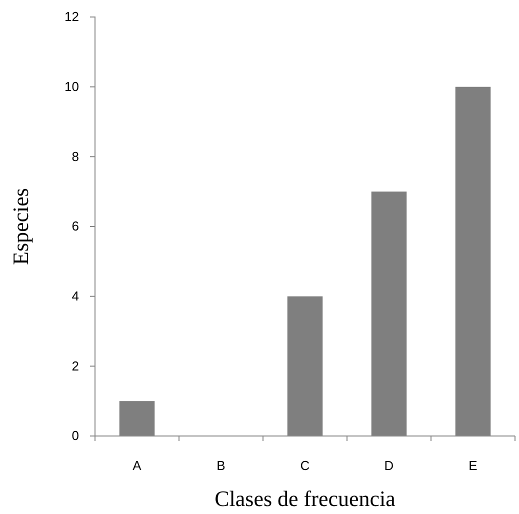 This screenshot has height=514, width=519. Describe the element at coordinates (75, 436) in the screenshot. I see `y-tick-label: 0` at that location.